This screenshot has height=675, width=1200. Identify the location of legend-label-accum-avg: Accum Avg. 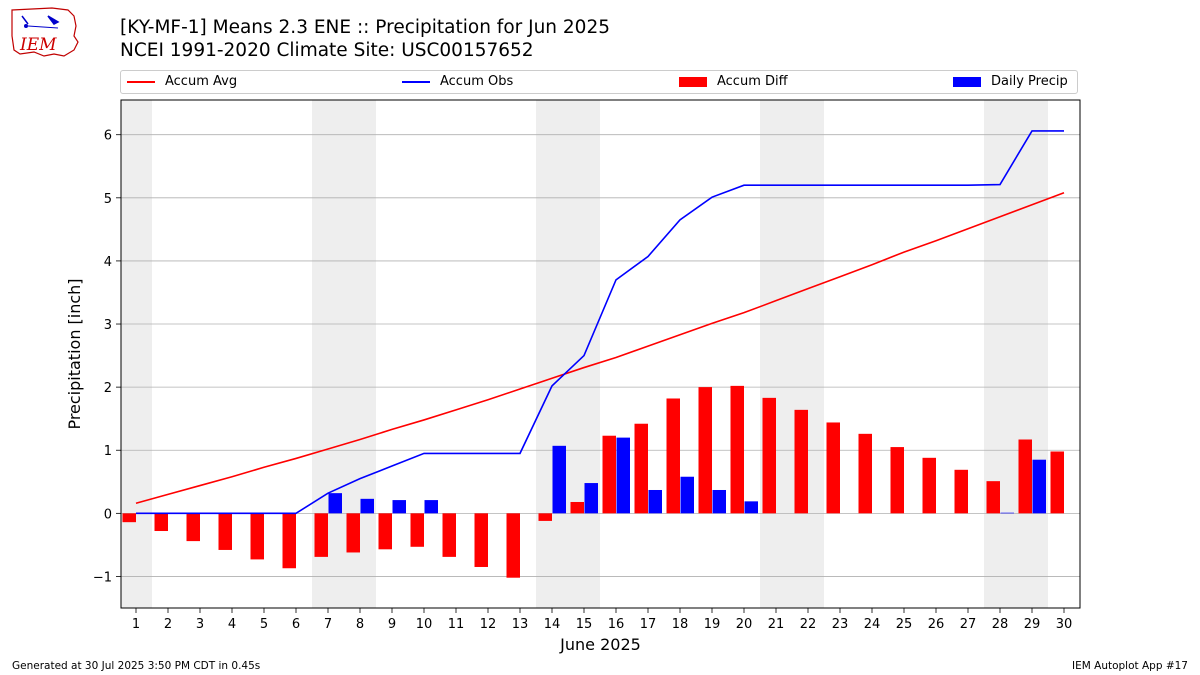
(201, 81).